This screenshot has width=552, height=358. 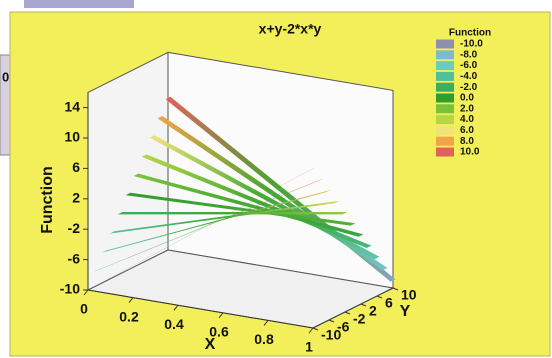 What do you see at coordinates (70, 289) in the screenshot?
I see `z-tick-label: -10` at bounding box center [70, 289].